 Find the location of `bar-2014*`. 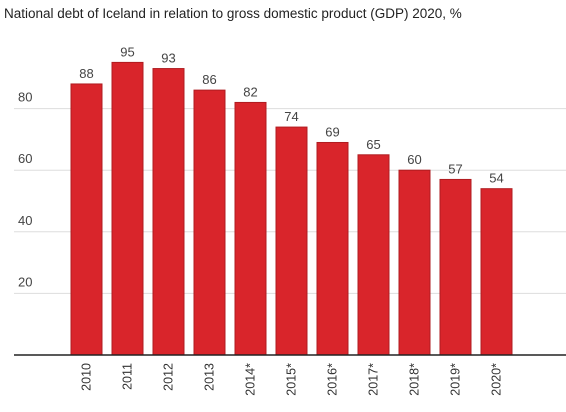

bar-2014* is located at coordinates (250, 228).